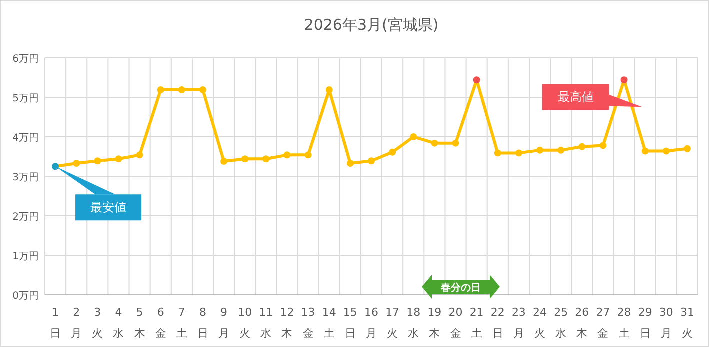  What do you see at coordinates (266, 323) in the screenshot?
I see `x-tick-label: 11 水` at bounding box center [266, 323].